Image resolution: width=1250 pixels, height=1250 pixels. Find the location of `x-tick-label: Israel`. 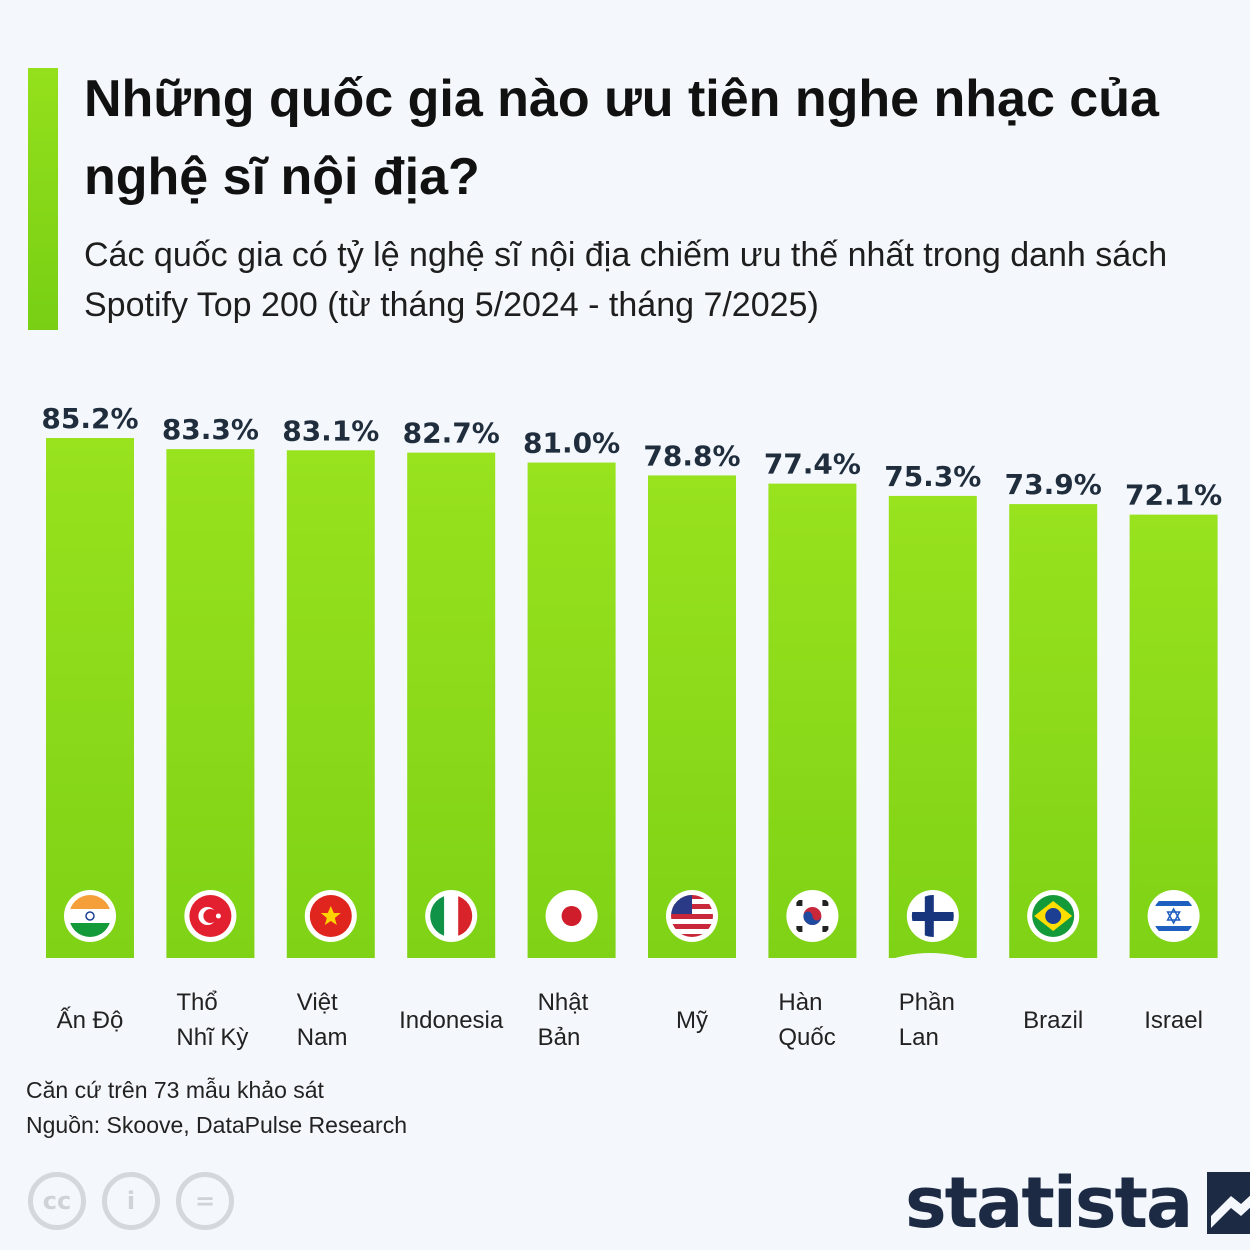

x-tick-label: Israel is located at coordinates (1173, 1020).